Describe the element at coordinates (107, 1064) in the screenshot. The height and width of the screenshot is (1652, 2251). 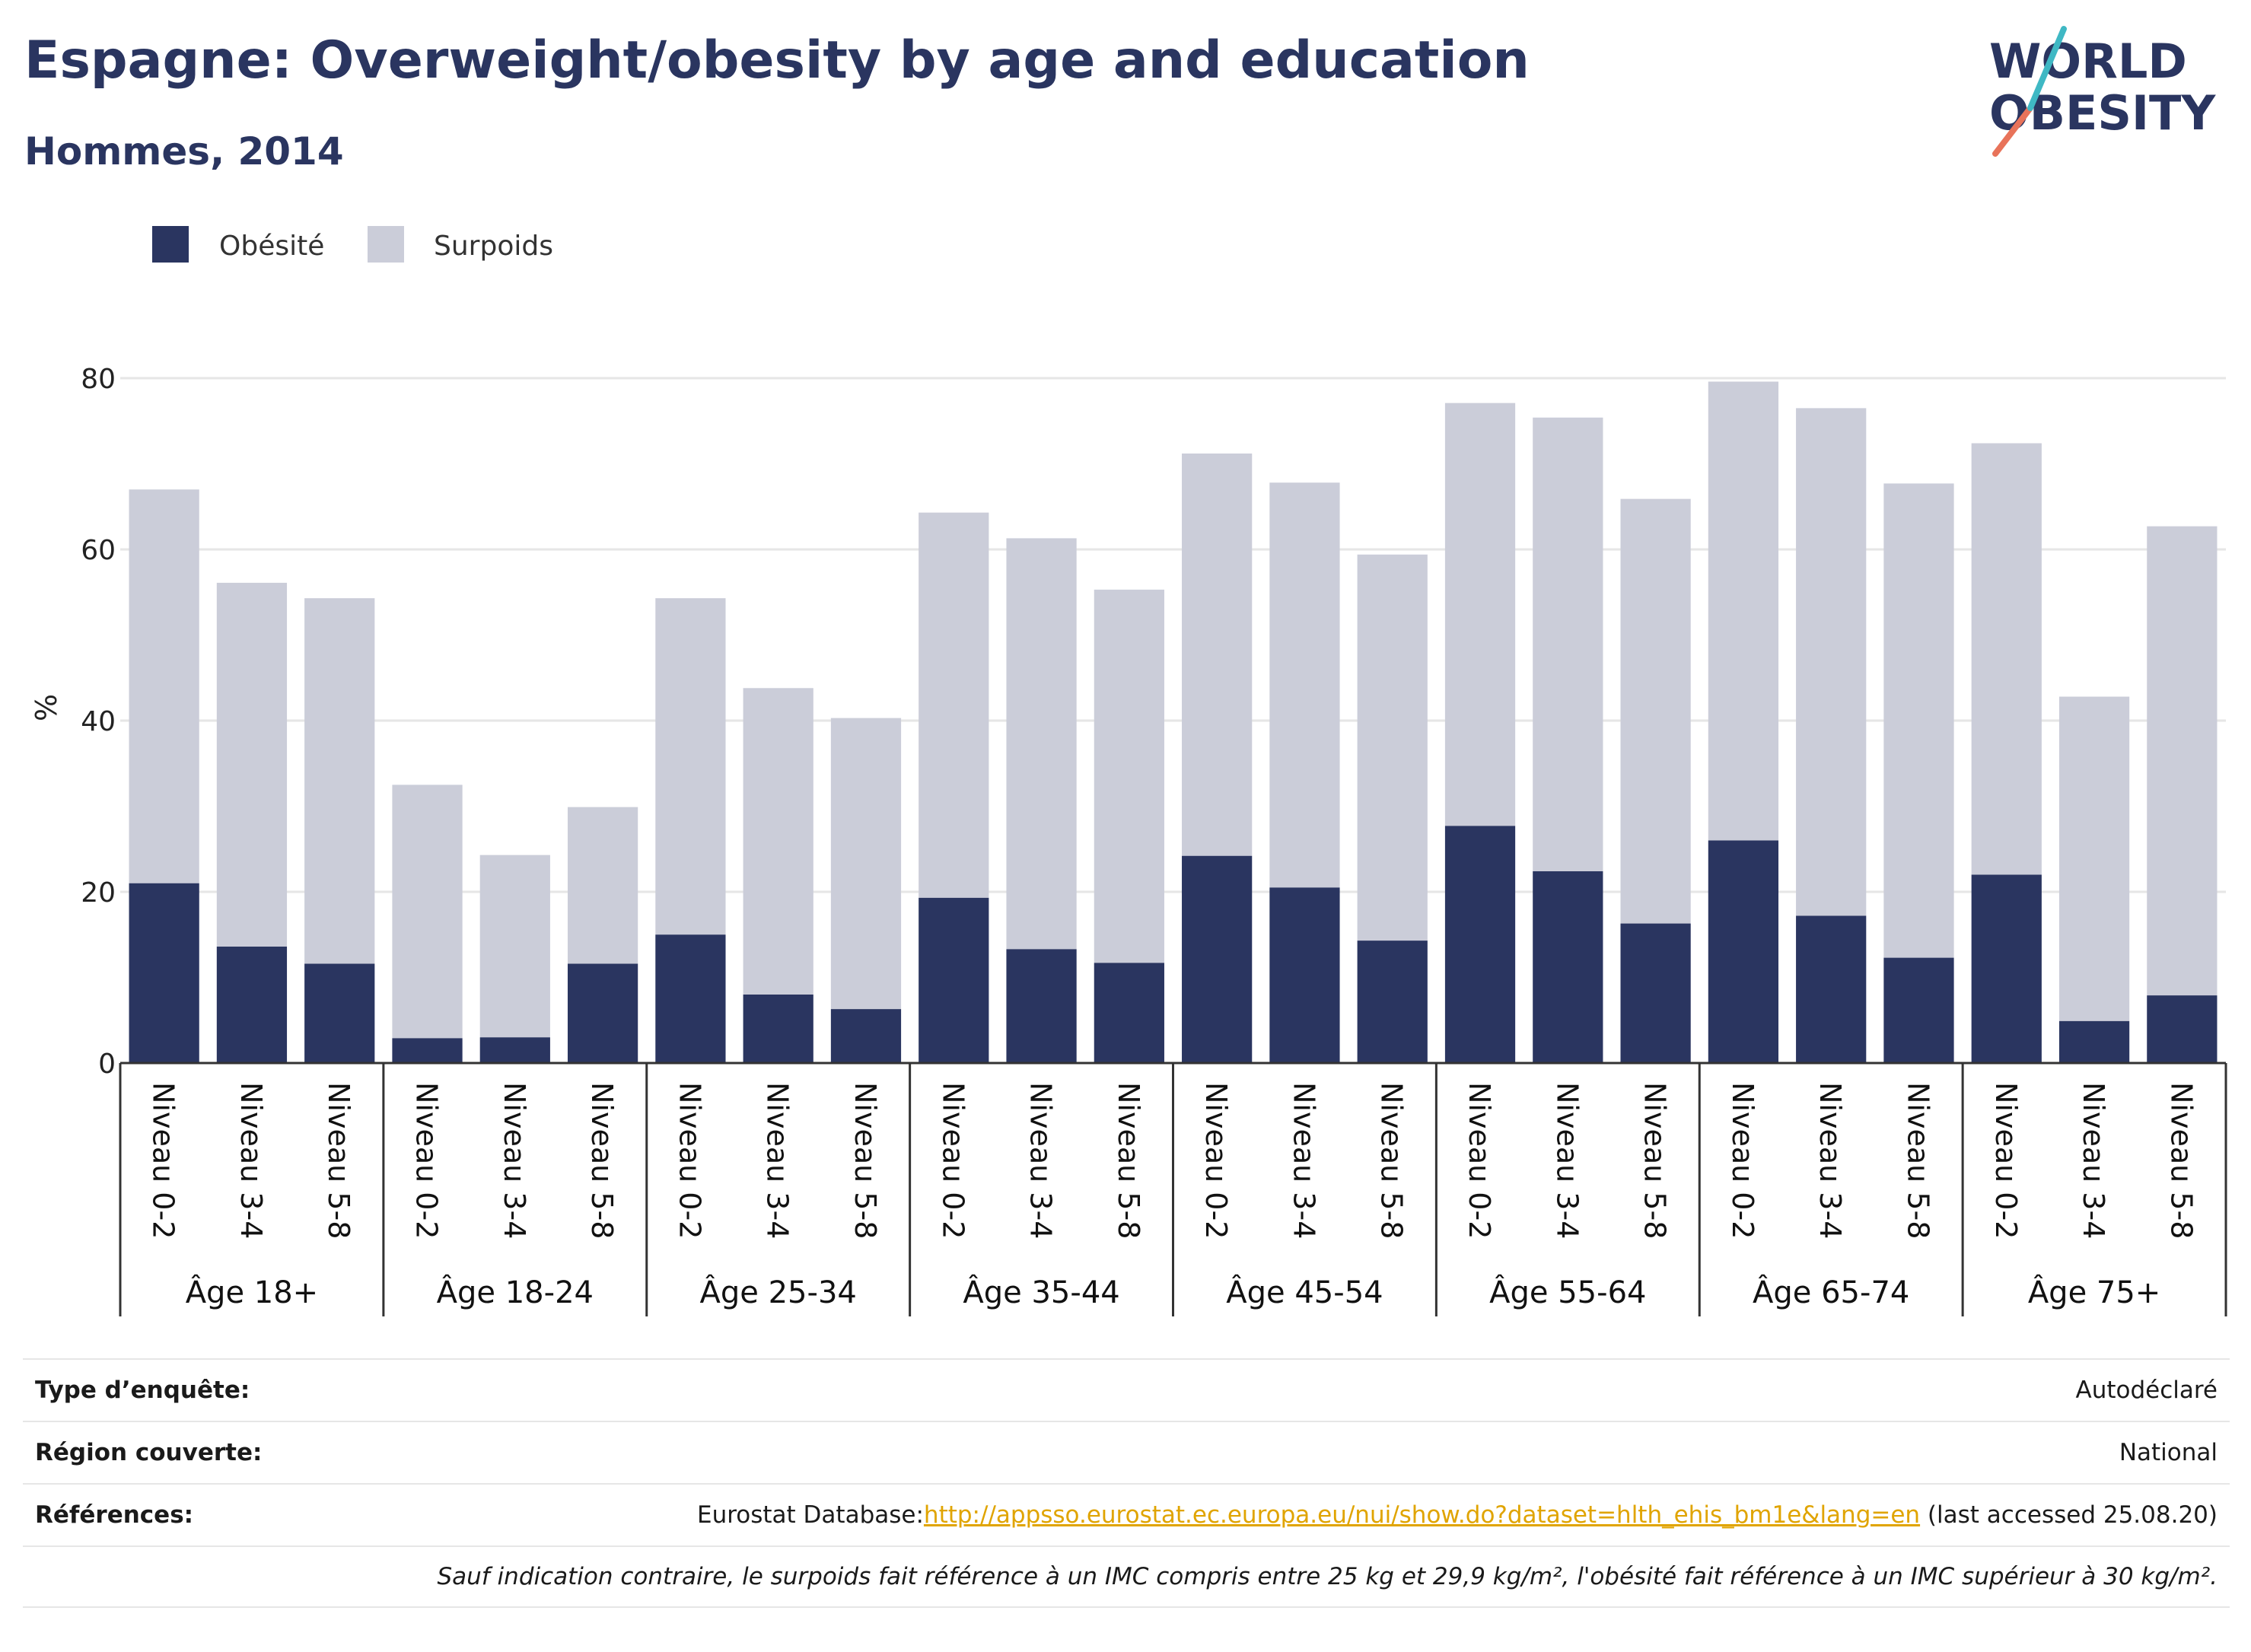
I see `y-tick-label: 0` at that location.